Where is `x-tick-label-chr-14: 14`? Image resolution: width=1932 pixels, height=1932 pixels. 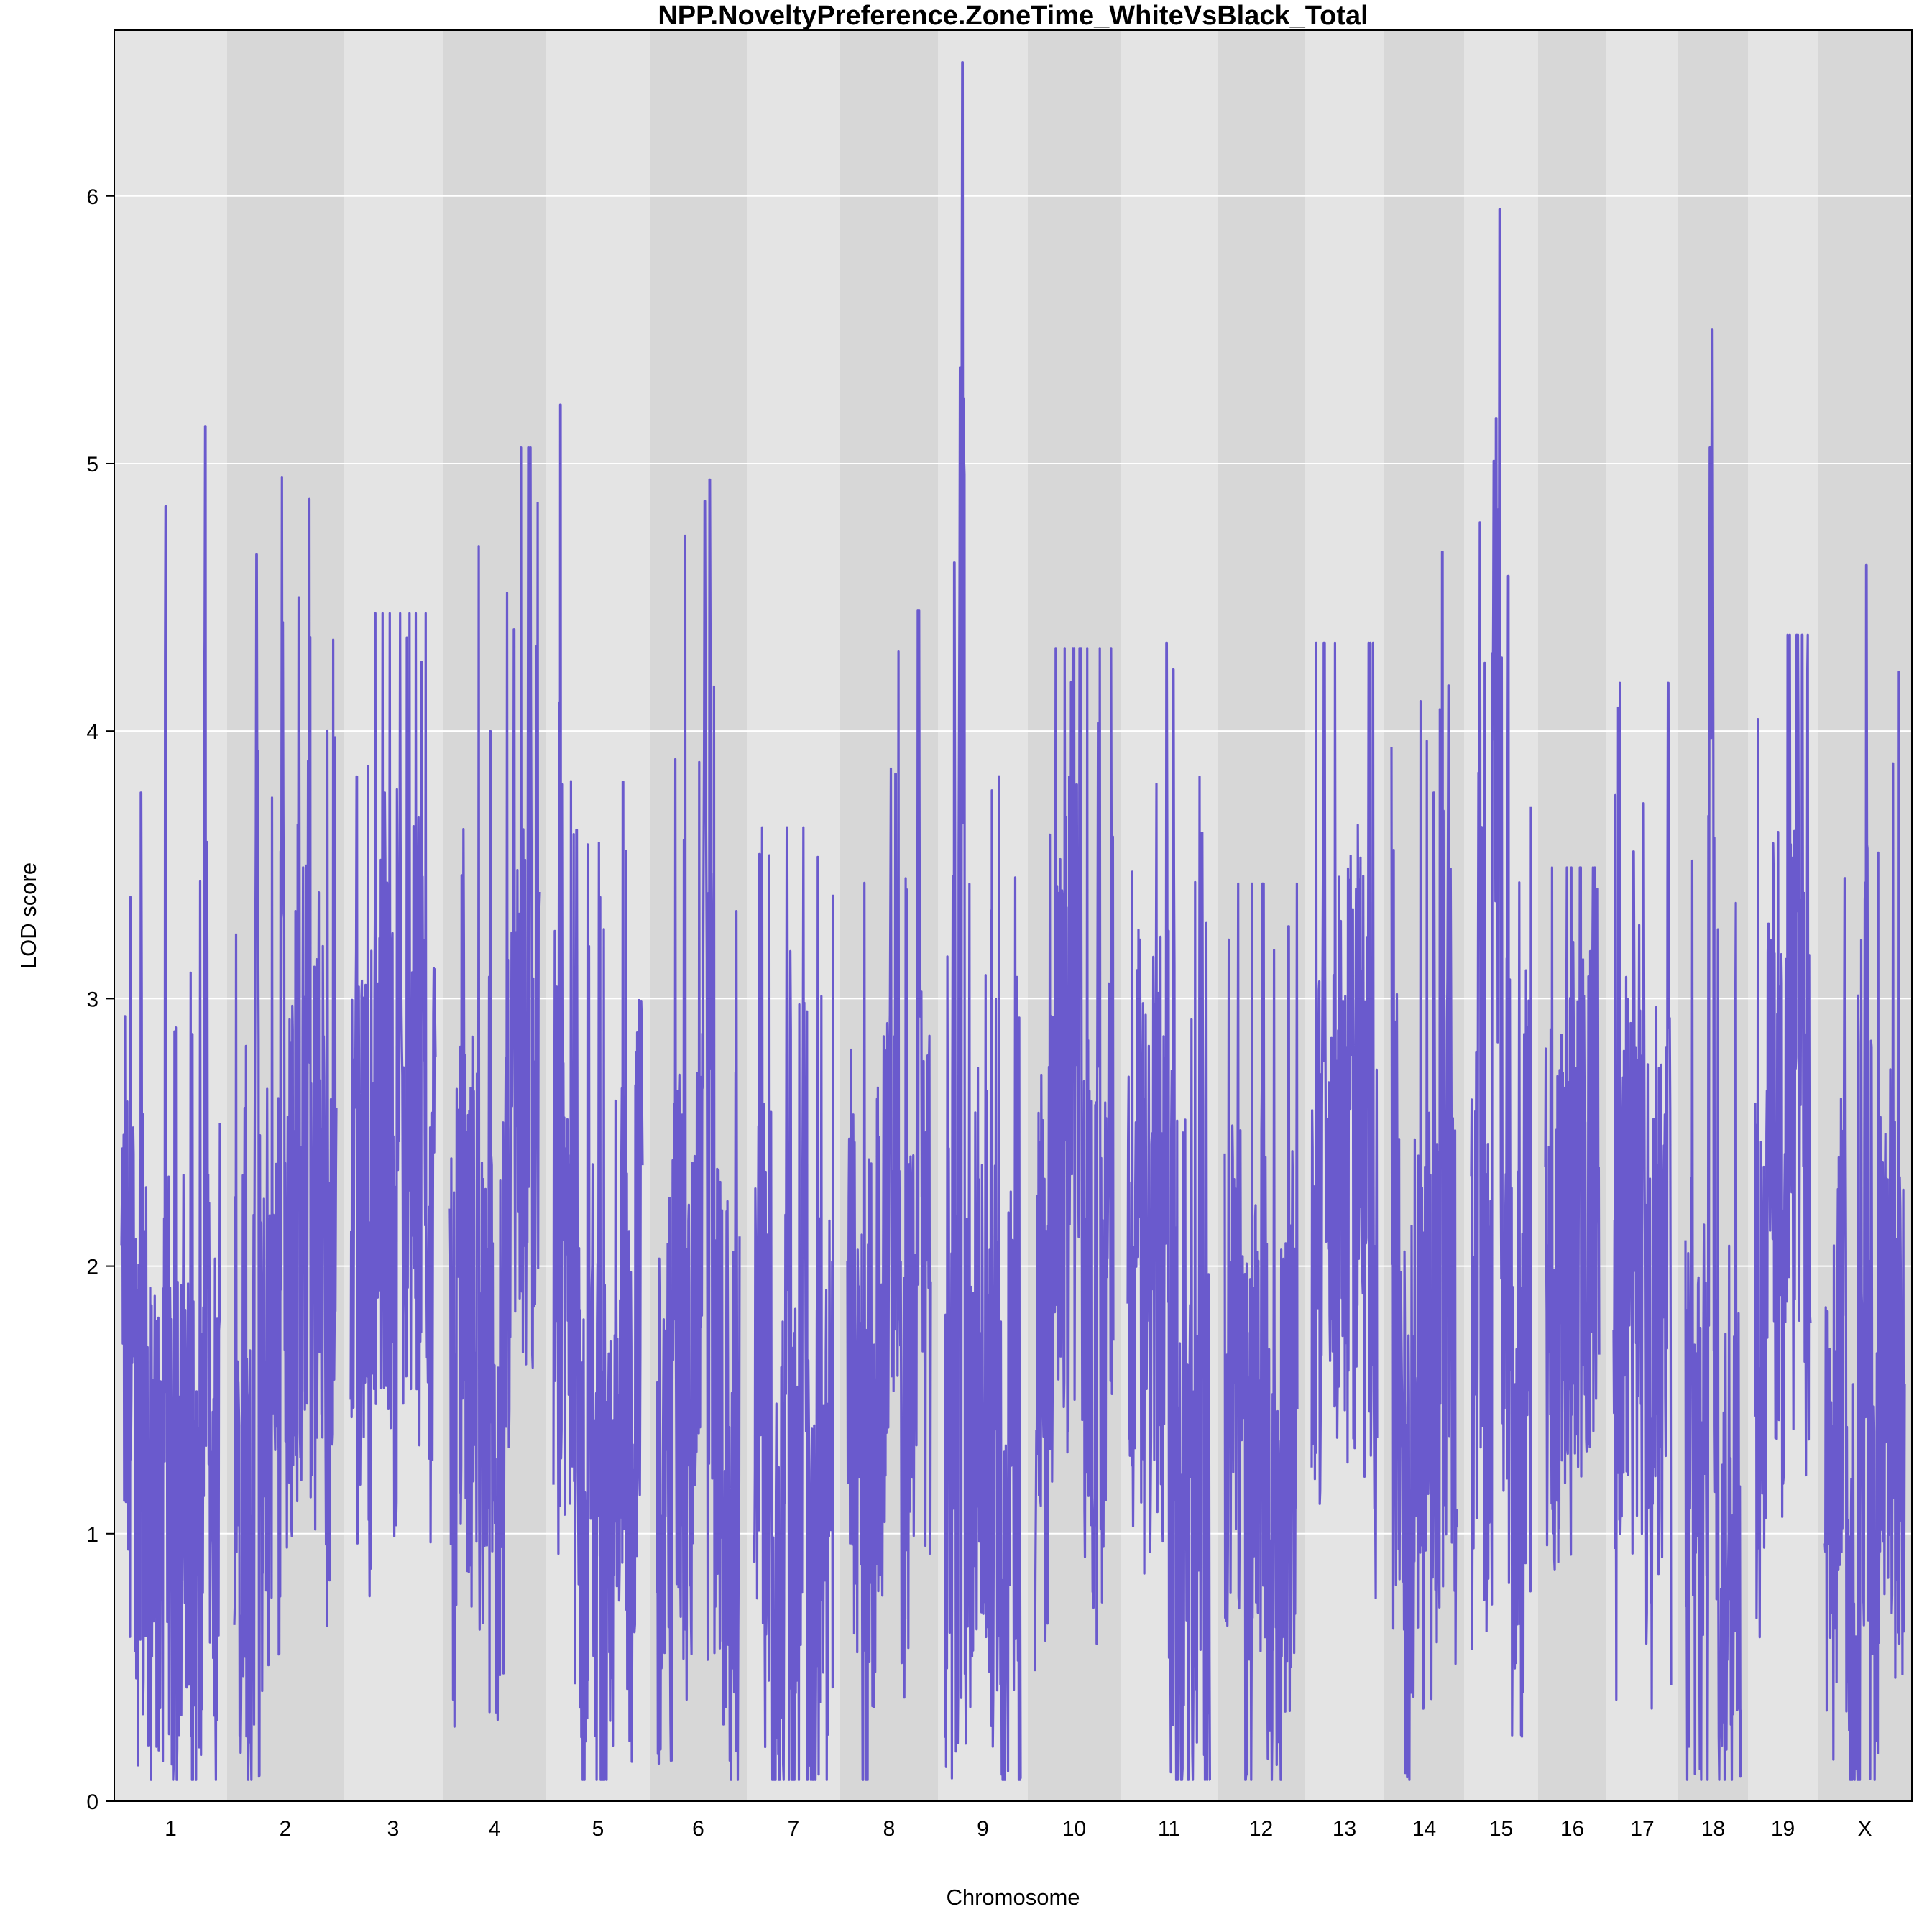
x-tick-label-chr-14: 14 is located at coordinates (1424, 1829).